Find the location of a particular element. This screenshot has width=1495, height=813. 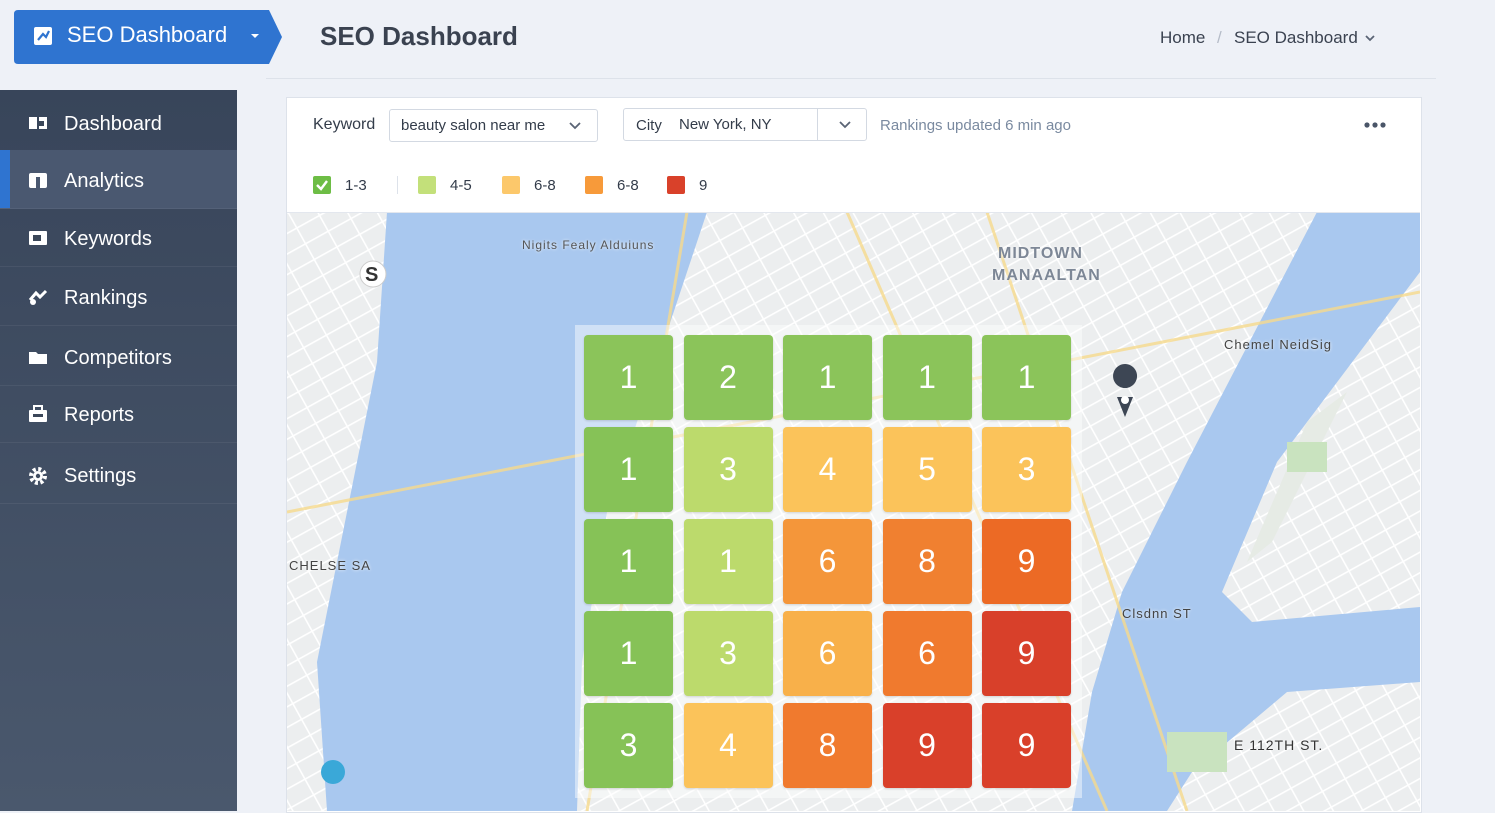

check is located at coordinates (322, 185).